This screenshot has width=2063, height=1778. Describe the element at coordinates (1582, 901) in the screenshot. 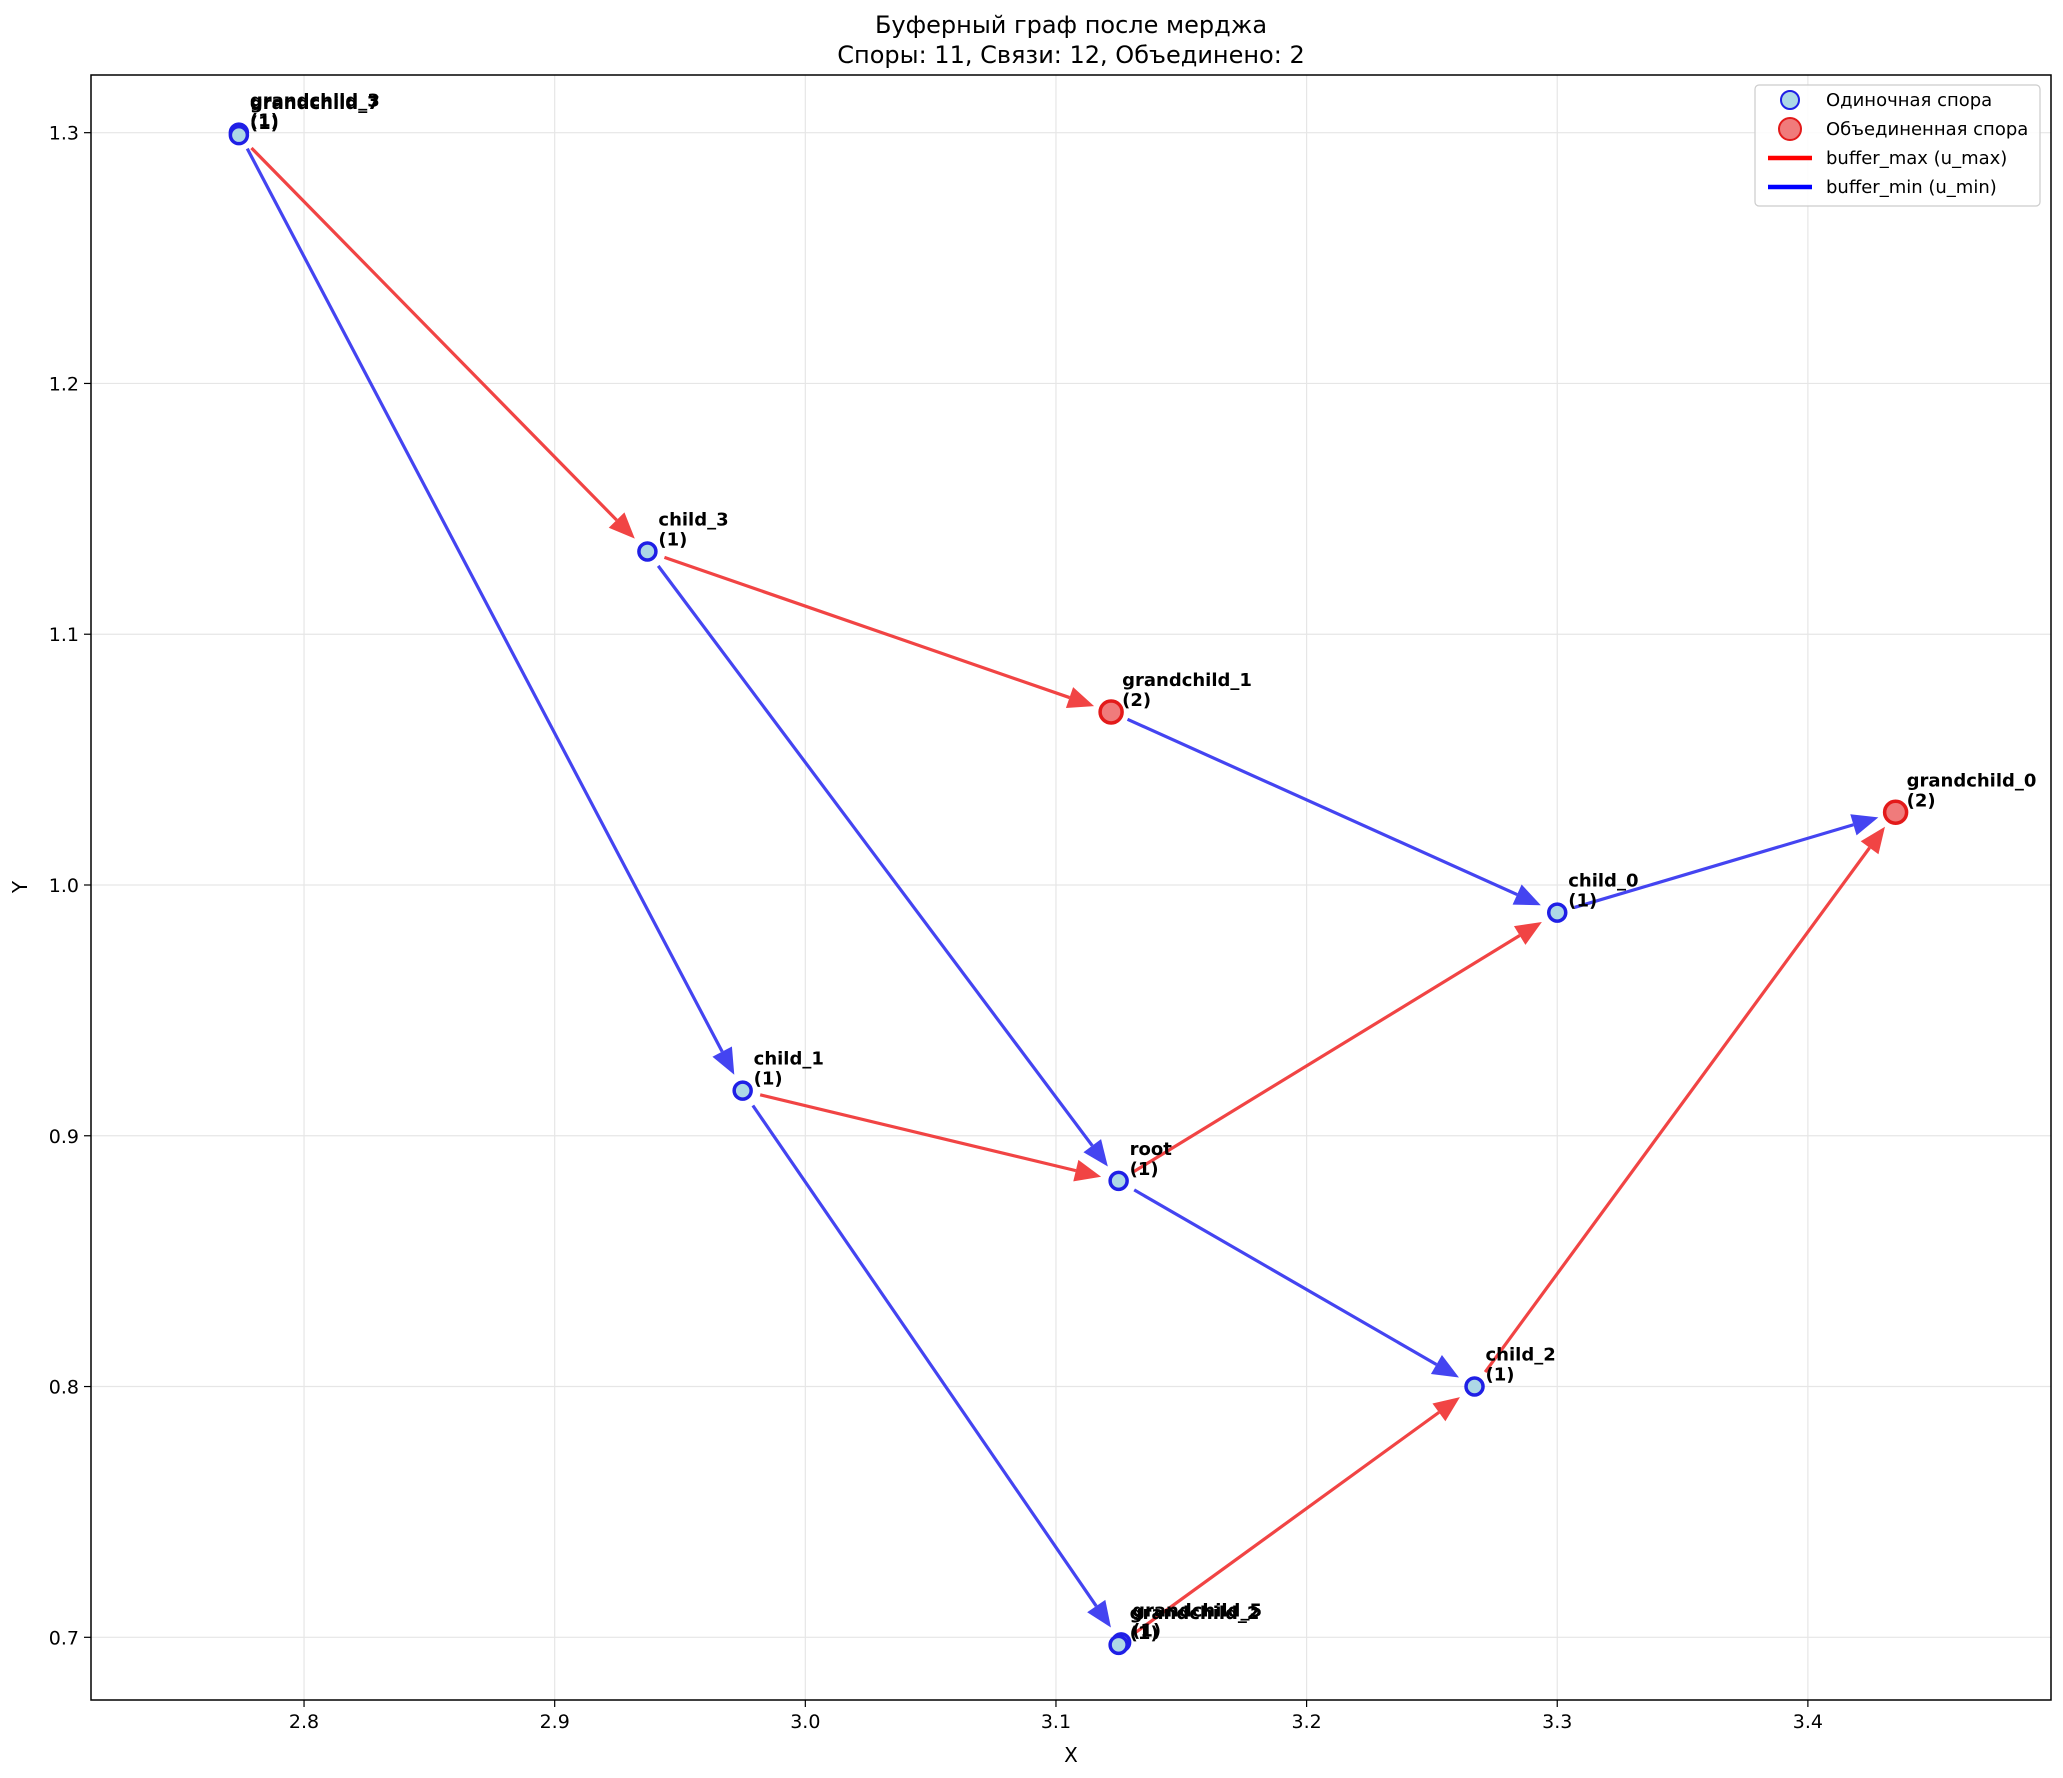

I see `node-count-child_0: (1)` at that location.